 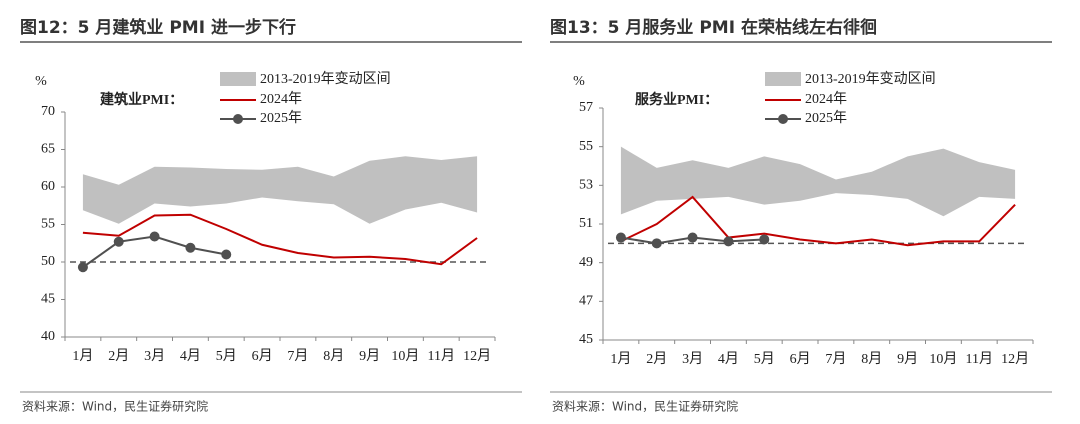 I want to click on y-tick-label: 70, so click(x=48, y=111).